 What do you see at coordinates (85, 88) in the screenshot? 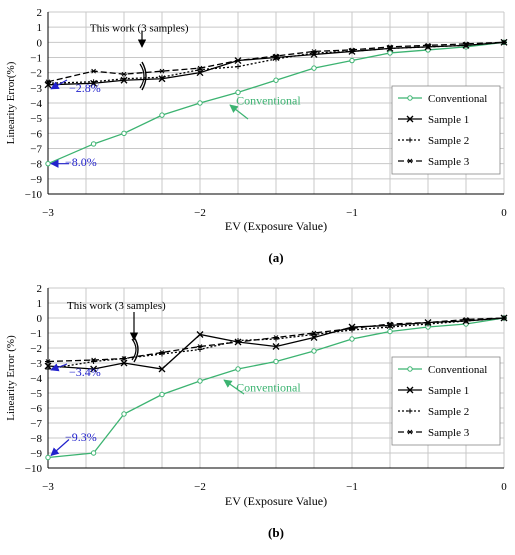
I see `annotation-low-error: −2.8%` at bounding box center [85, 88].